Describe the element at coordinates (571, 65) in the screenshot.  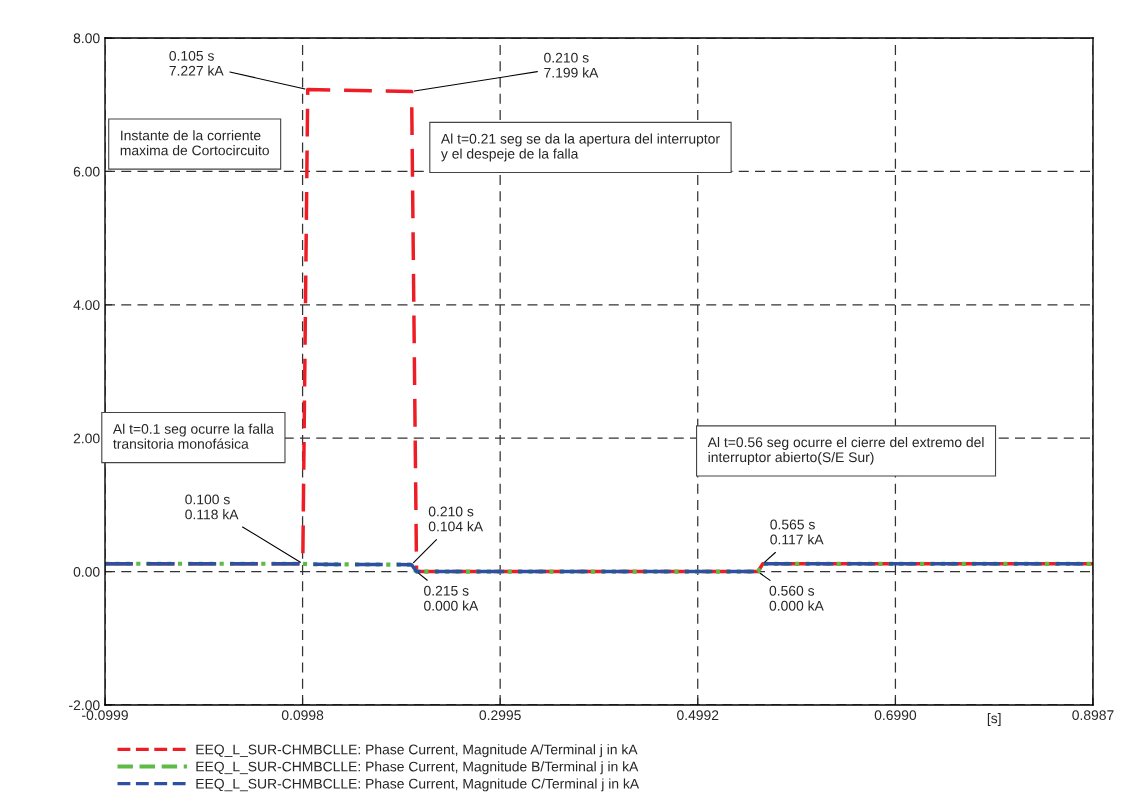
I see `annotation: 0.210 s 7.199 kA` at that location.